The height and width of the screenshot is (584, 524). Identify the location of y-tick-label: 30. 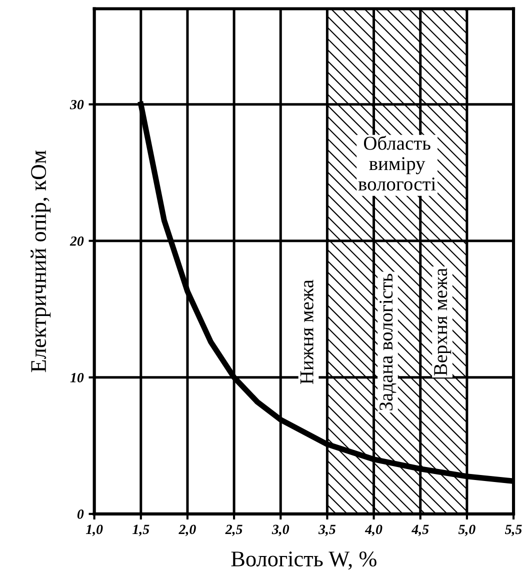
(77, 105).